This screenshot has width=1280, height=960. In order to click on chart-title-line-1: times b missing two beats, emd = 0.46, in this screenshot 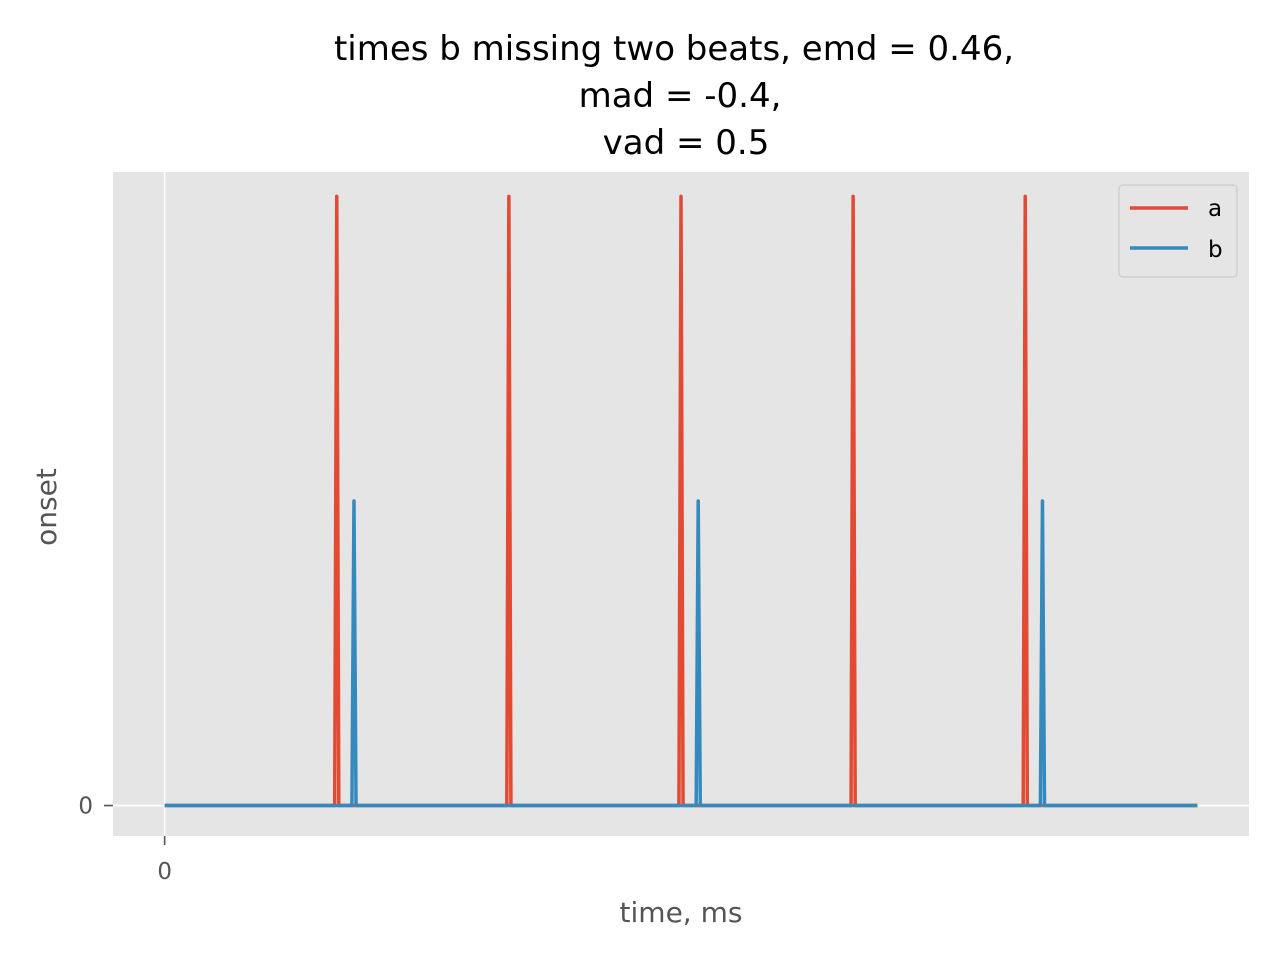, I will do `click(674, 49)`.